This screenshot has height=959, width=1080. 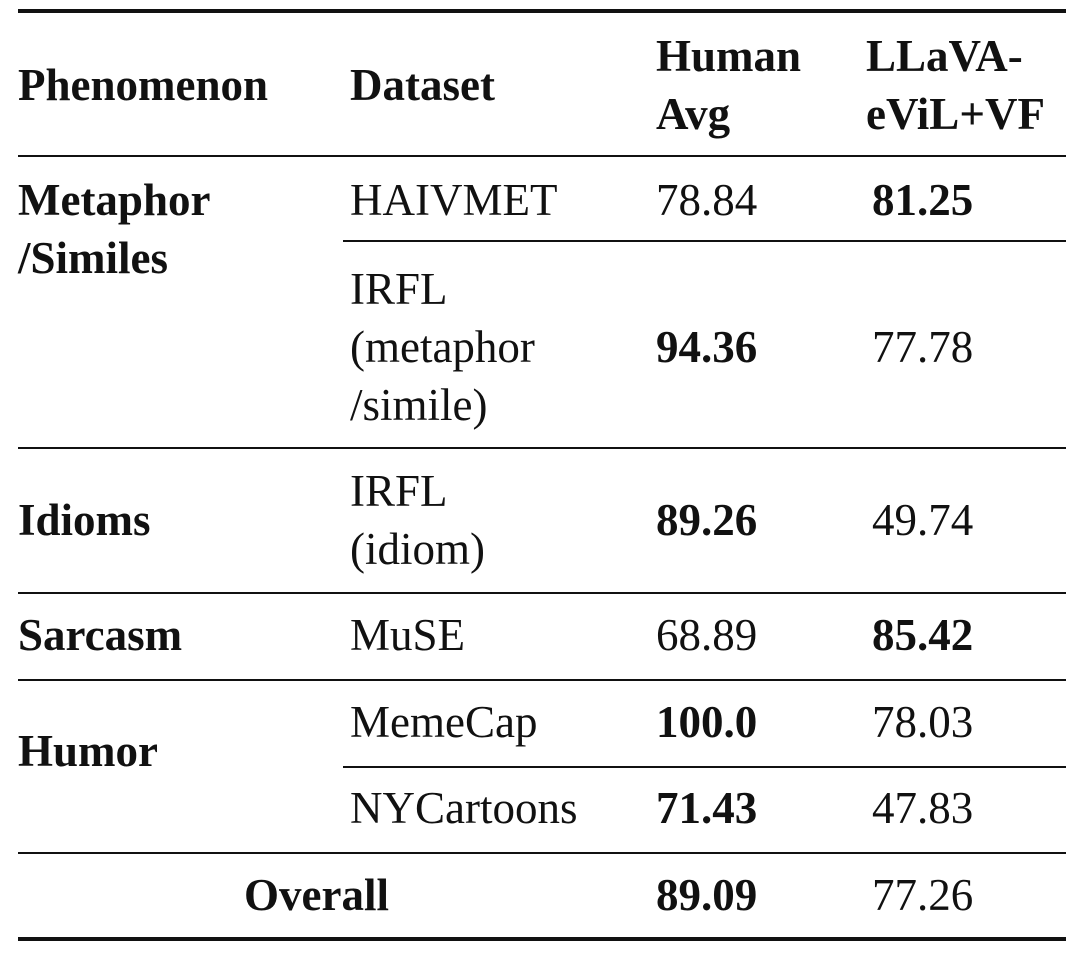 What do you see at coordinates (114, 229) in the screenshot?
I see `phenomenon-metaphor-similes: Metaphor /Similes` at bounding box center [114, 229].